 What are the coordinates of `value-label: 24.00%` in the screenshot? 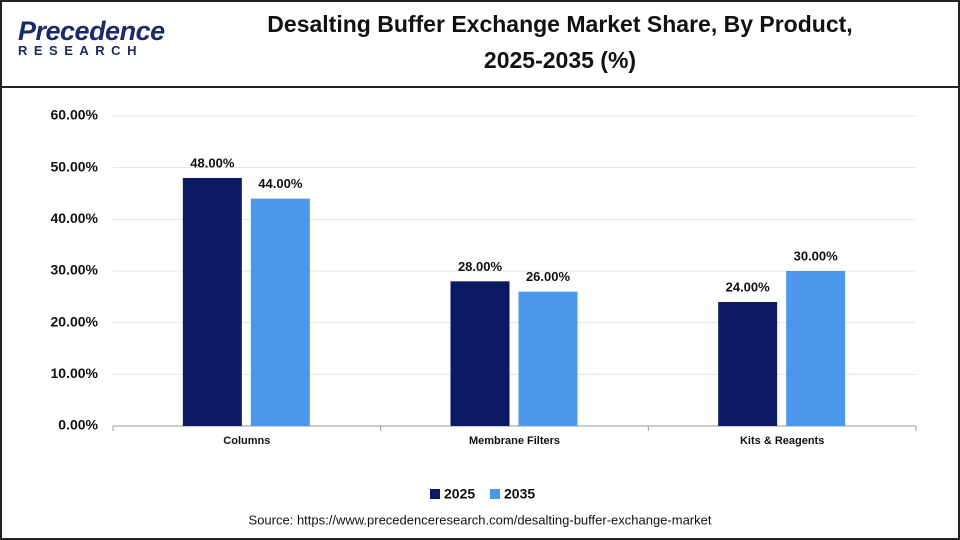 It's located at (748, 286).